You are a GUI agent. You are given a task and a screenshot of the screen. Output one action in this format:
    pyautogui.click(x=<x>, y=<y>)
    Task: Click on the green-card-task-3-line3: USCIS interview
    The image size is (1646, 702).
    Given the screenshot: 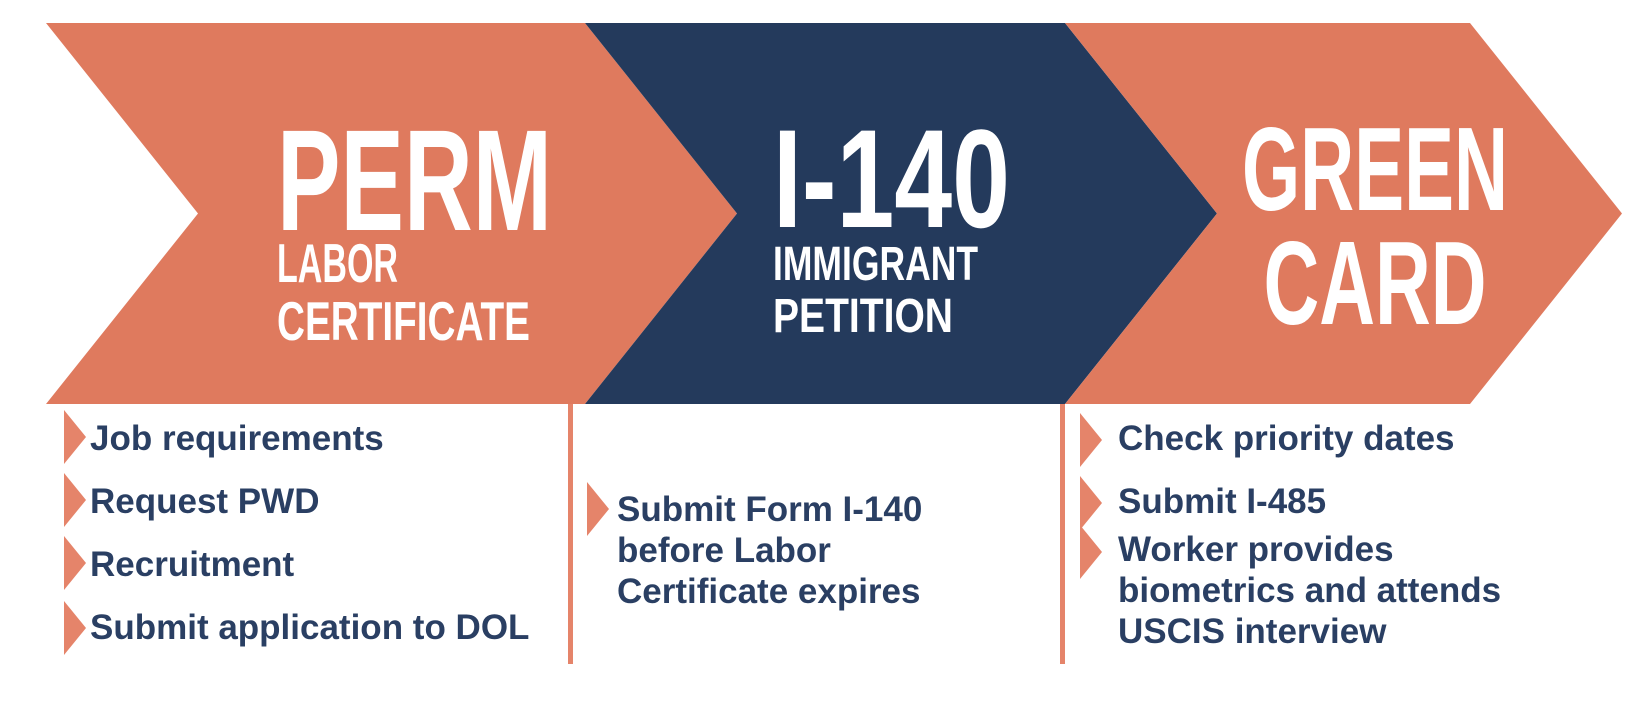 What is the action you would take?
    pyautogui.click(x=1252, y=631)
    